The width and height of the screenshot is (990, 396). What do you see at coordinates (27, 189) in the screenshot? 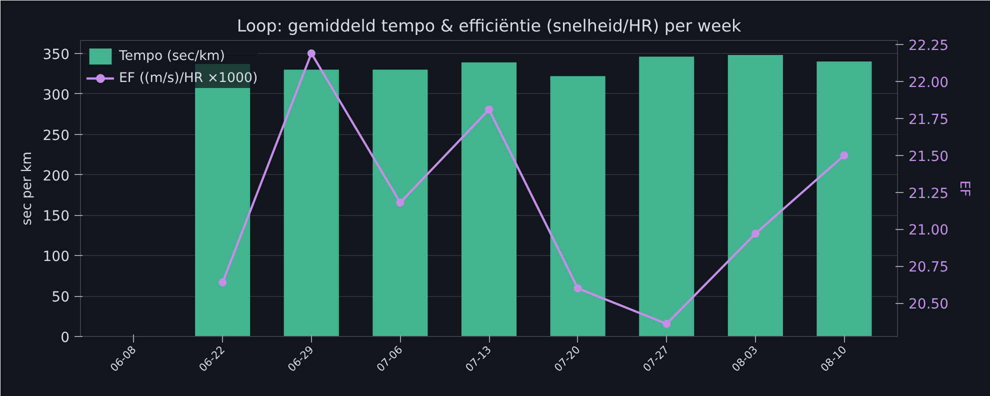
I see `y-axis-title: sec per km` at bounding box center [27, 189].